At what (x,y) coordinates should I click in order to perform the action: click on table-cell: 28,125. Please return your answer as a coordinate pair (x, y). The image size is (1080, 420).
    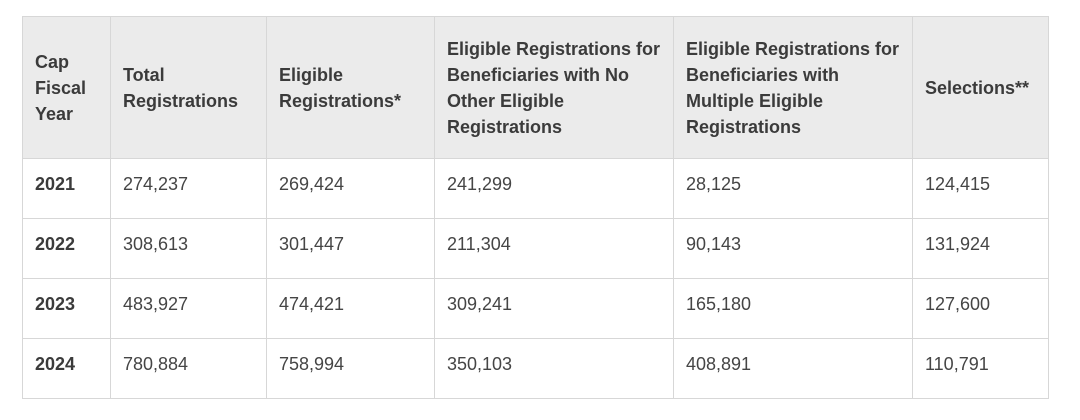
    Looking at the image, I should click on (793, 188).